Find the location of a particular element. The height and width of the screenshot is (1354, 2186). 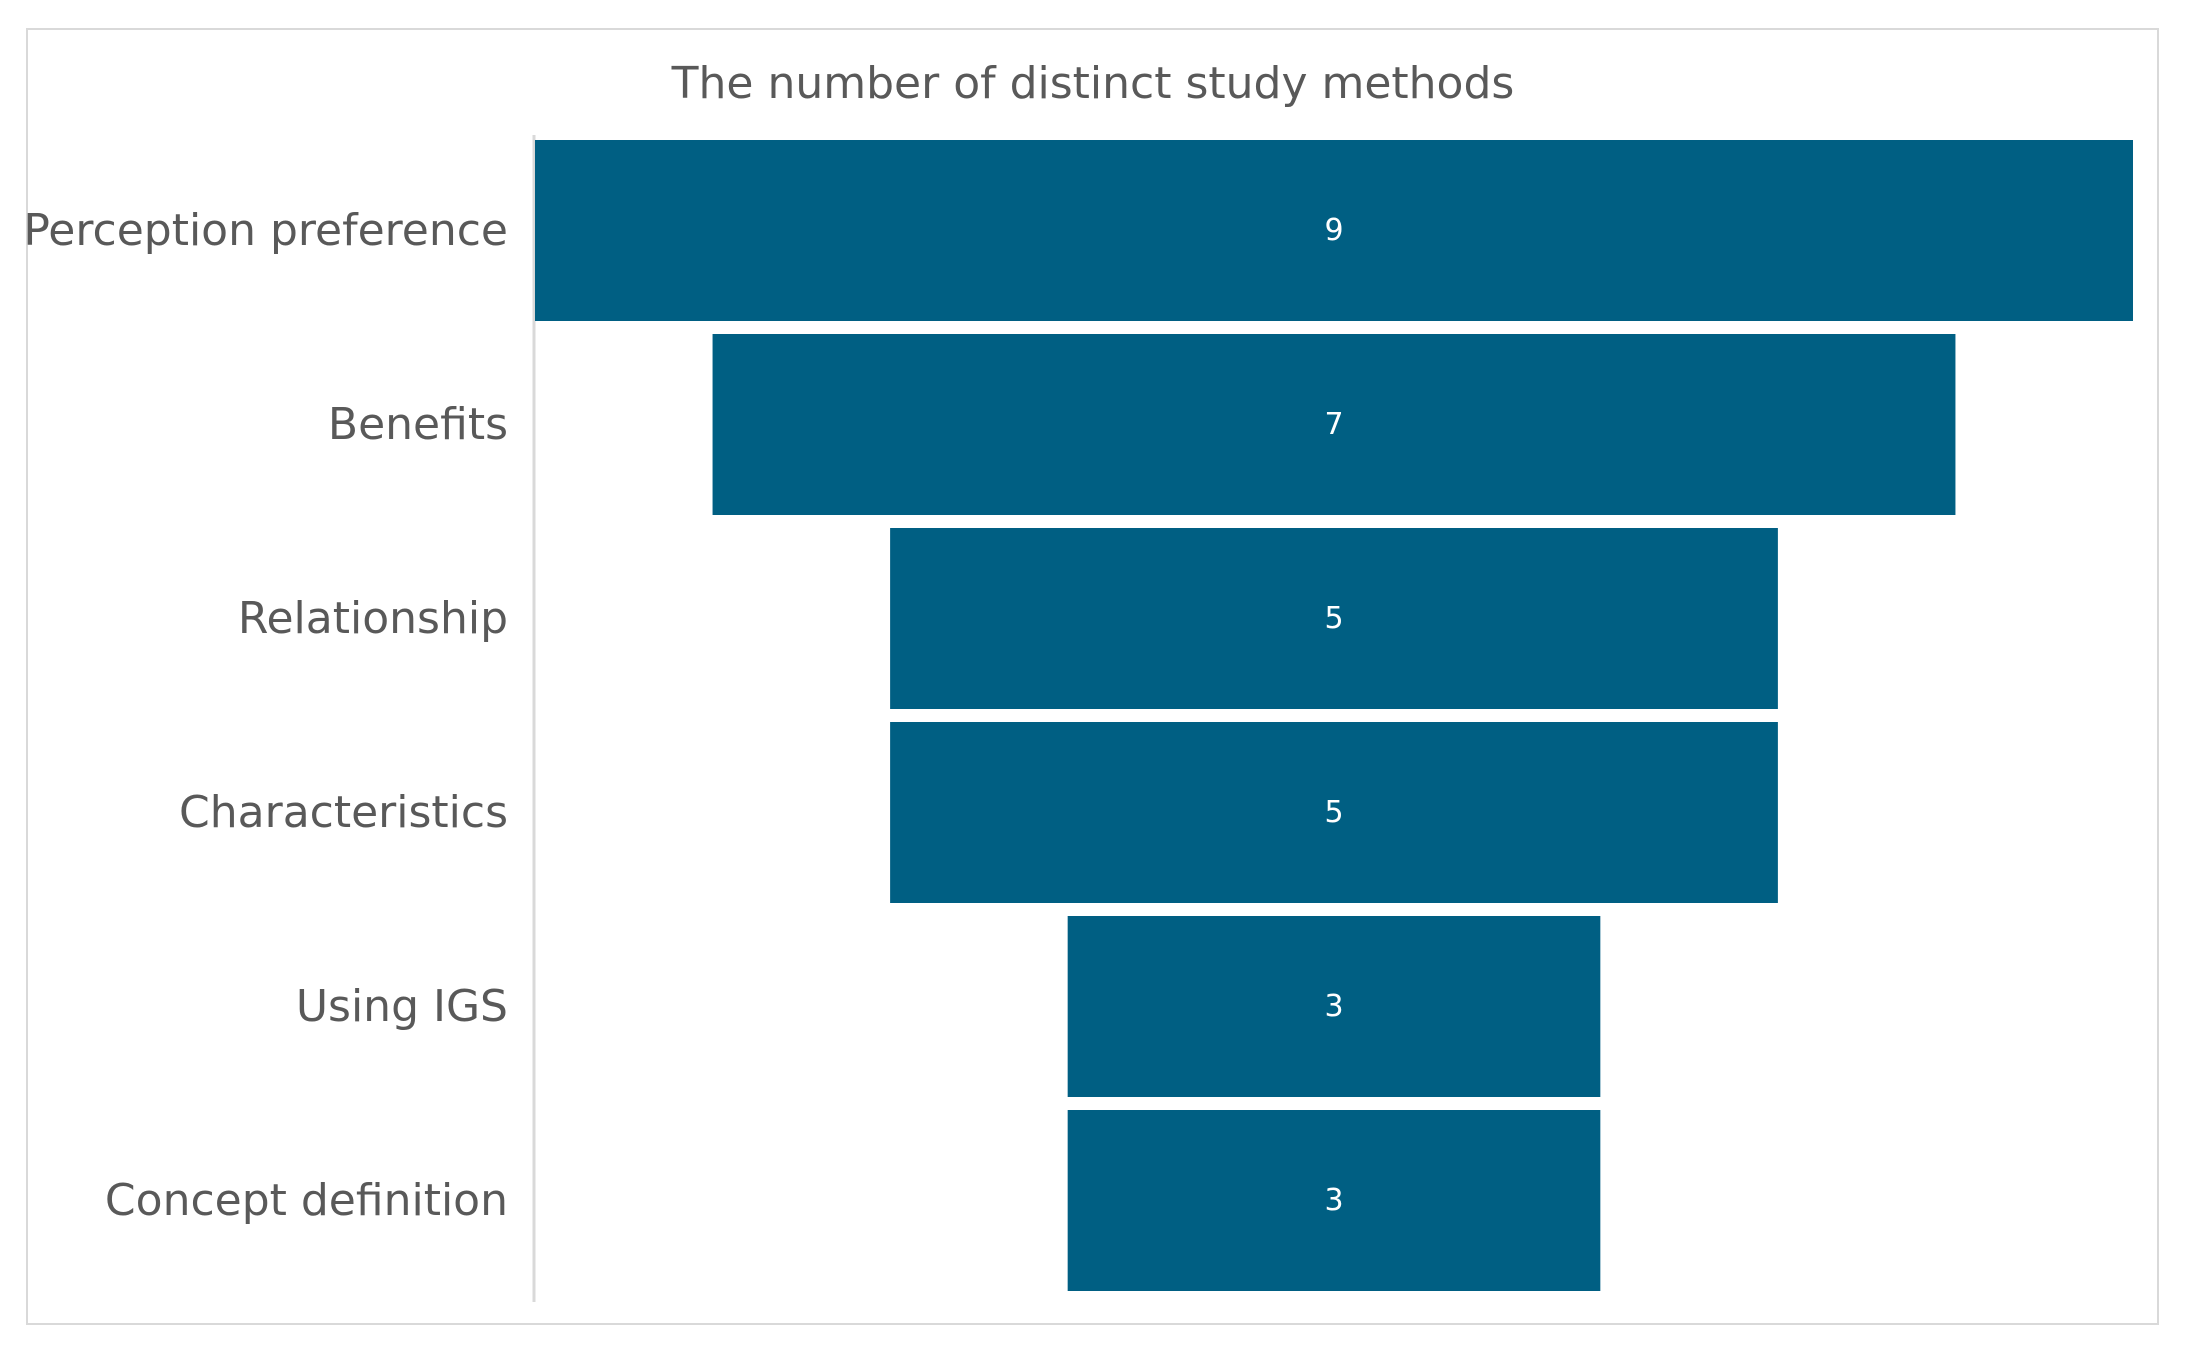

data-label: 7 is located at coordinates (1333, 424).